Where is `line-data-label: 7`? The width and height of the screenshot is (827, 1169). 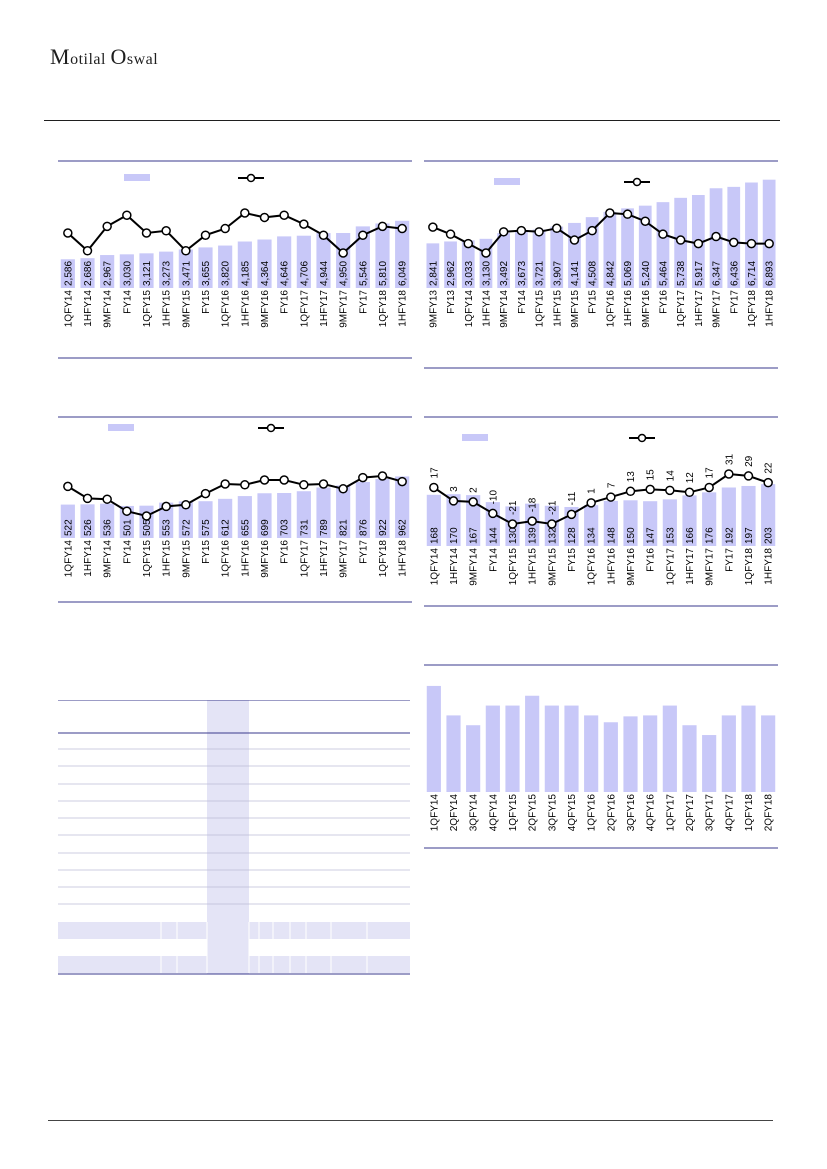
line-data-label: 7 is located at coordinates (611, 485).